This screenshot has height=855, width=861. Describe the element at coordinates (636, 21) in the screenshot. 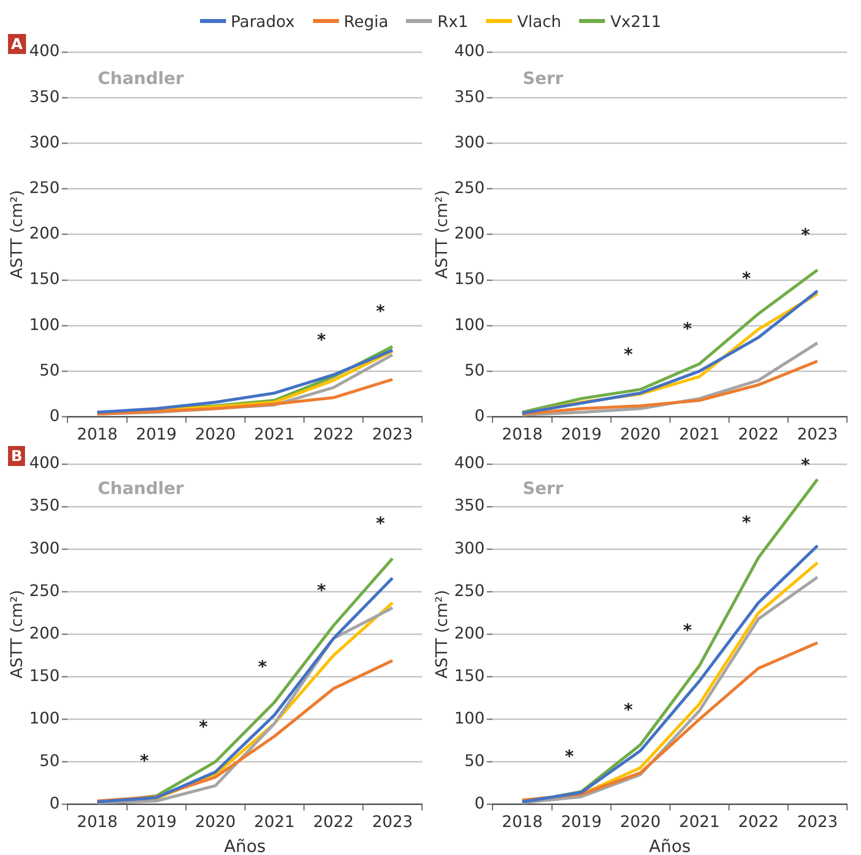

I see `legend-label: Vx211` at that location.